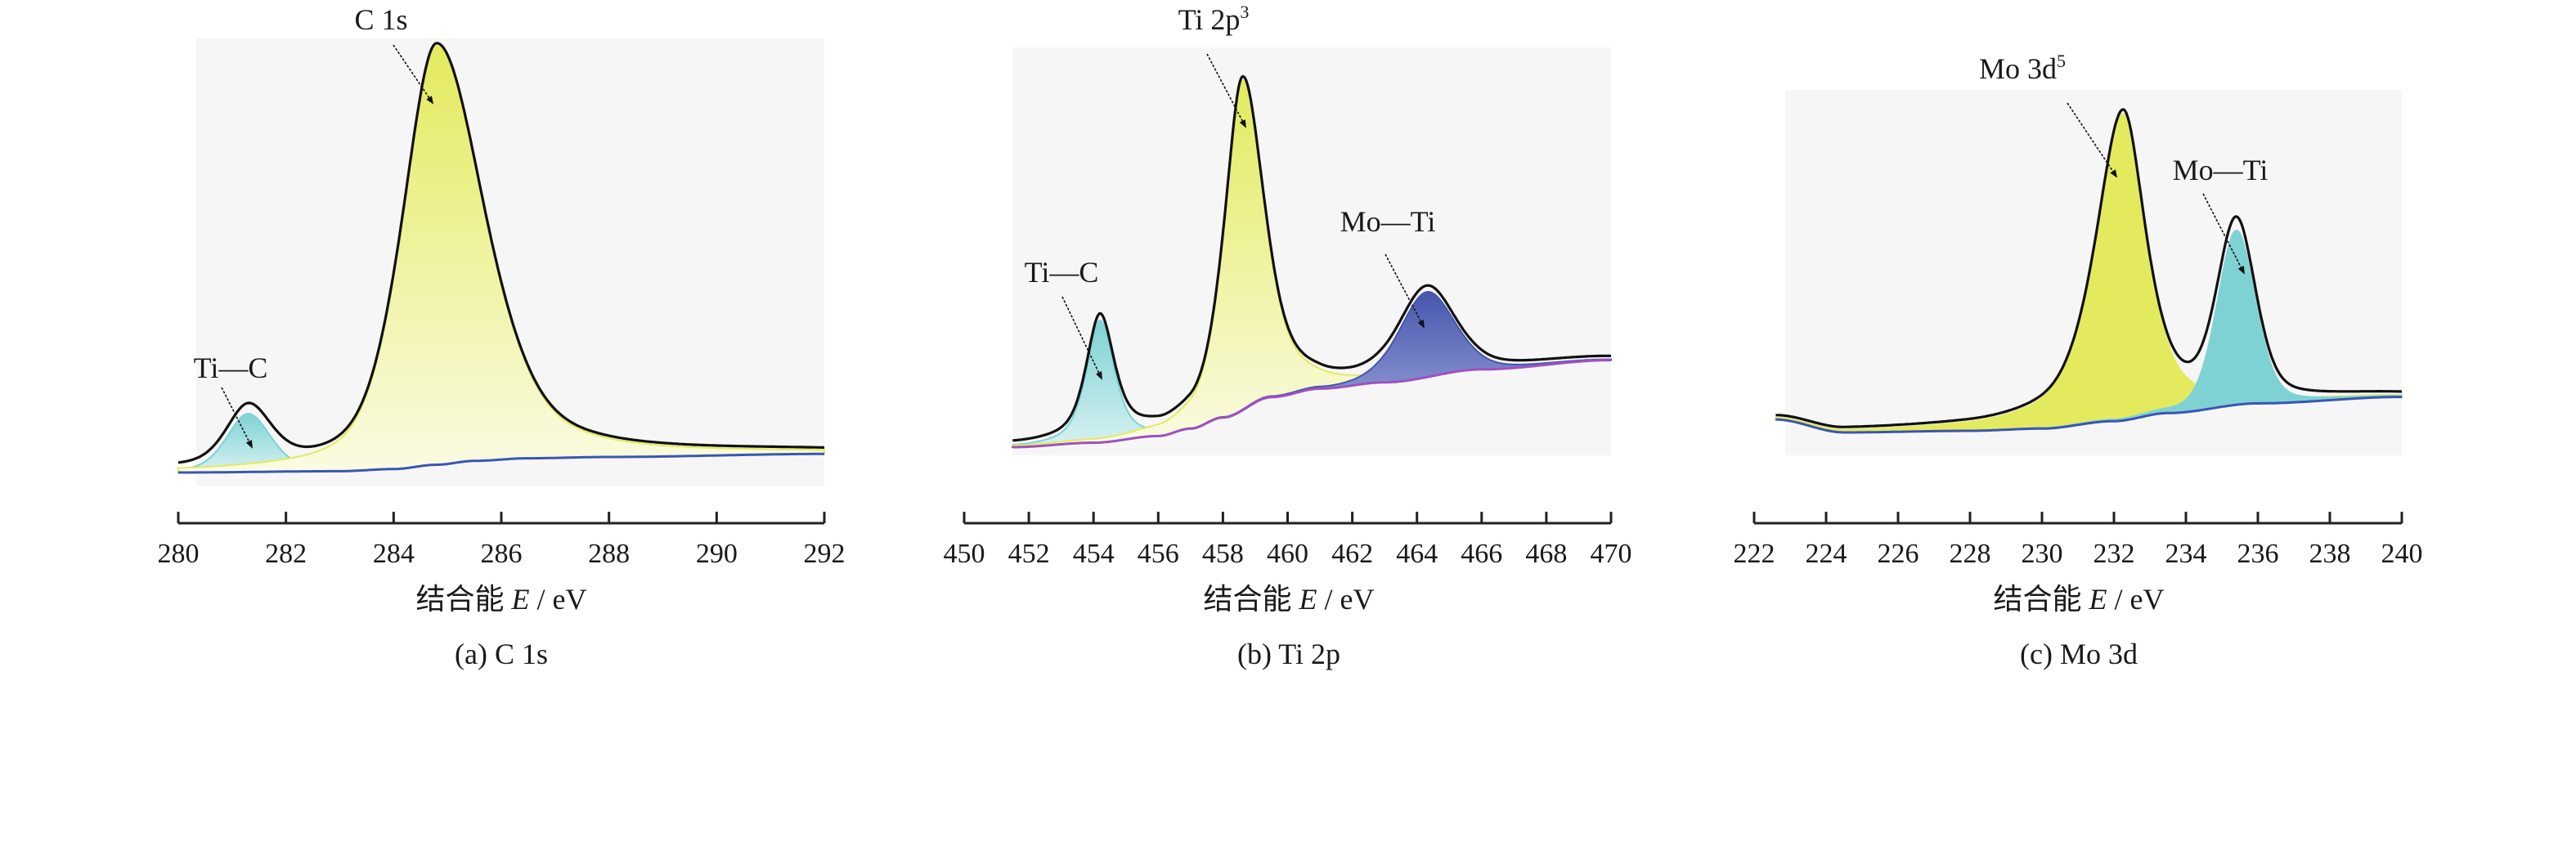 This screenshot has width=2576, height=842. Describe the element at coordinates (1352, 554) in the screenshot. I see `x-tick-label: 462` at that location.